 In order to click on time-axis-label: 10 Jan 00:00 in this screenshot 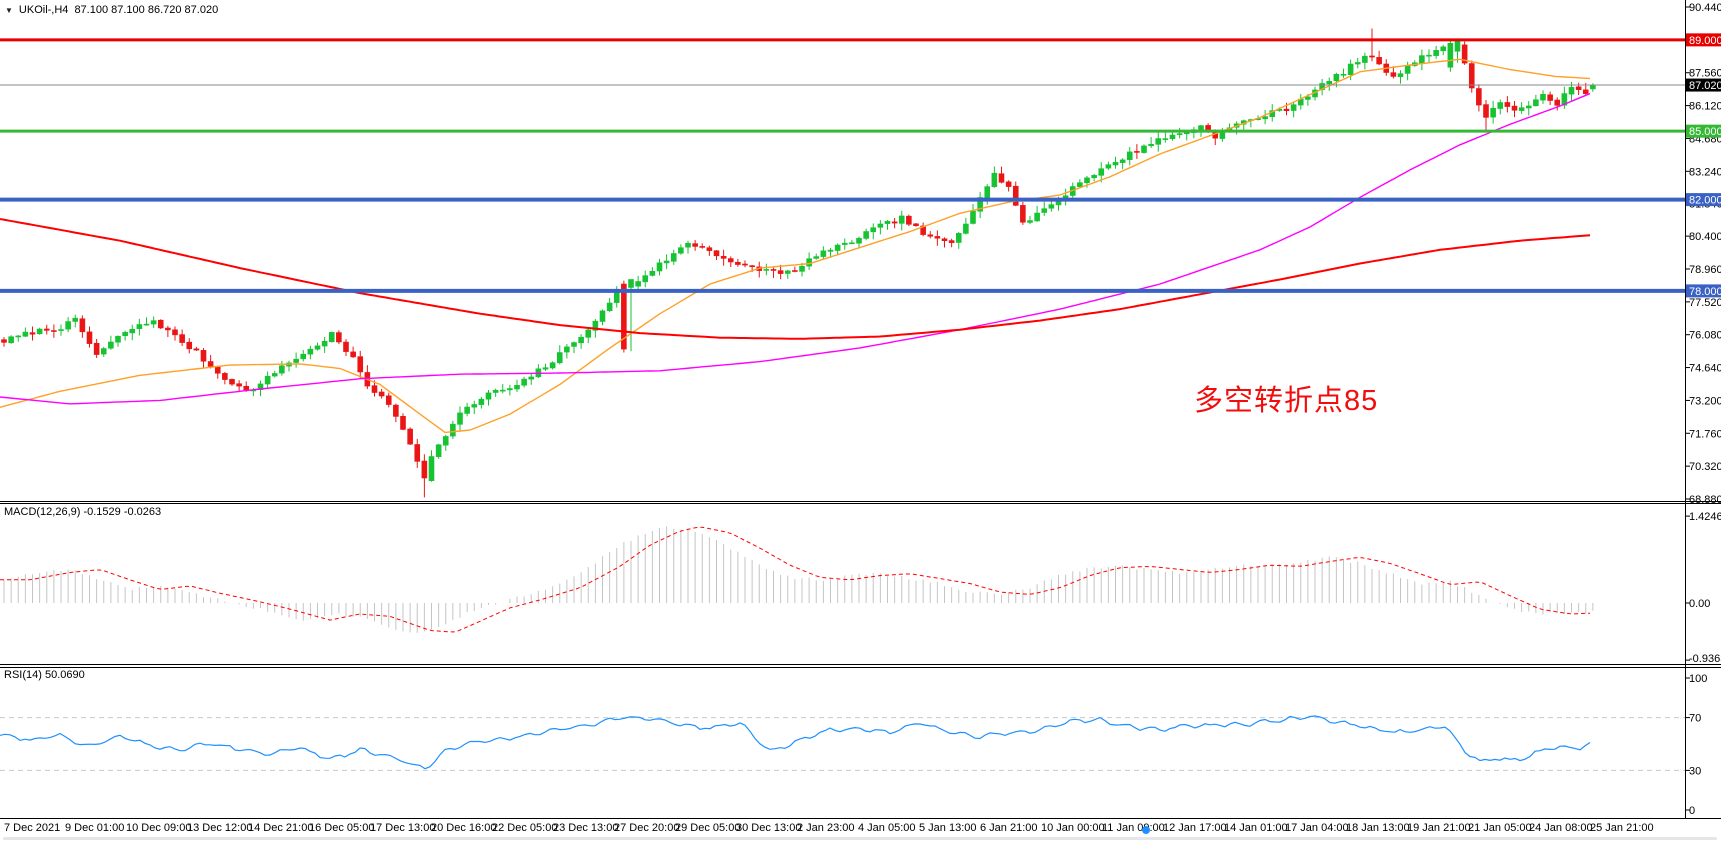, I will do `click(1073, 828)`.